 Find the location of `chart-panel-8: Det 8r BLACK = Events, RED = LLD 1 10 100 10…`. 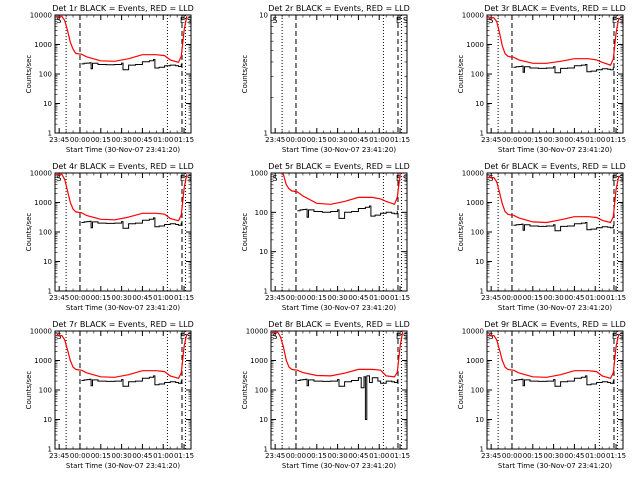

chart-panel-8: Det 8r BLACK = Events, RED = LLD 1 10 100 10… is located at coordinates (325, 395).